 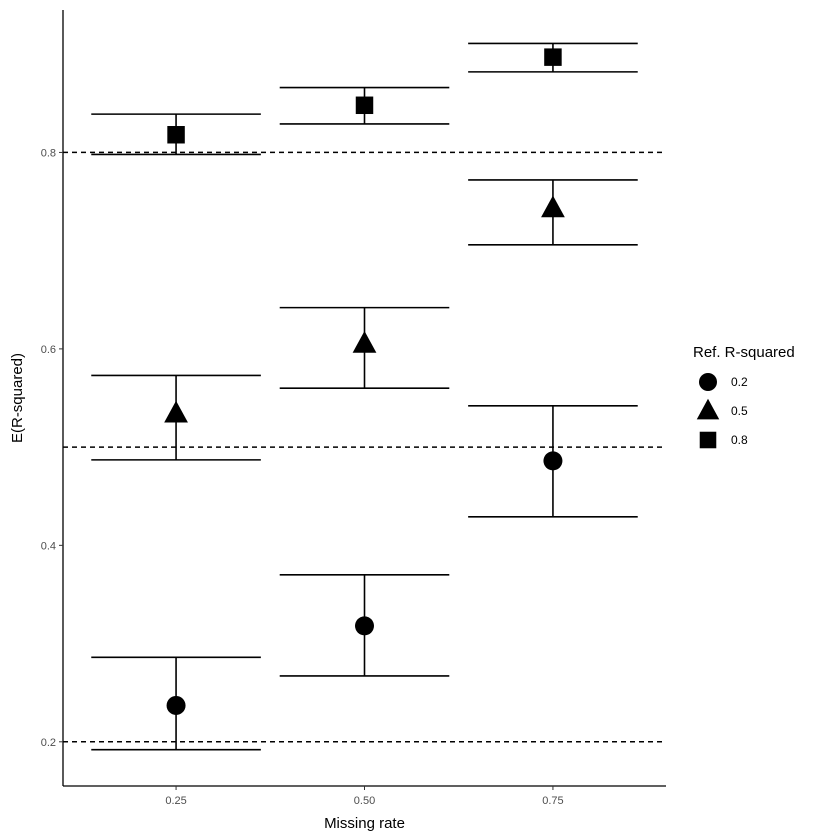 I want to click on legend-label: 0.2, so click(x=739, y=382).